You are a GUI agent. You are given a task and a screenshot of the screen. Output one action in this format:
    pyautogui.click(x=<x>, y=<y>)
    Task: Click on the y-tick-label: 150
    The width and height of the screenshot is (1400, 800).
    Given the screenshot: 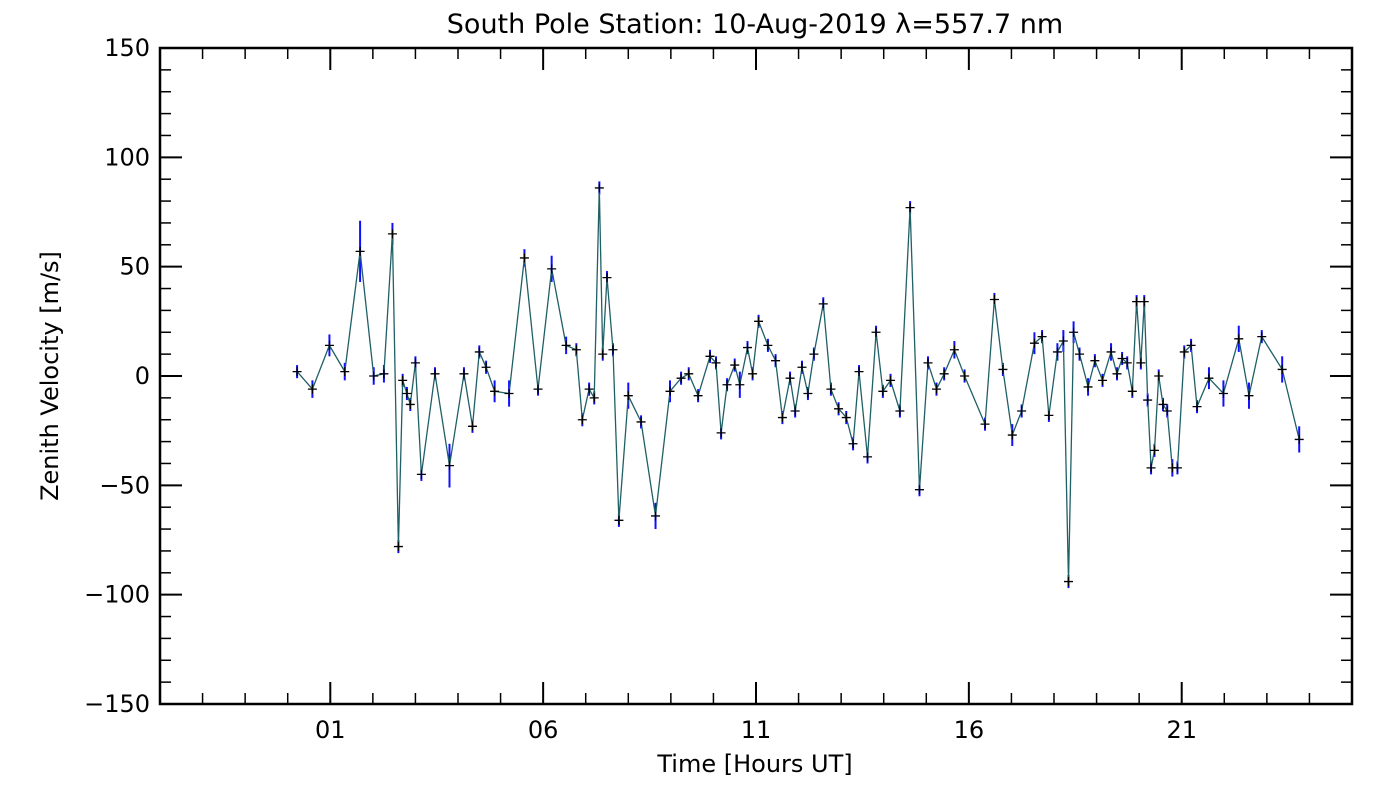 What is the action you would take?
    pyautogui.click(x=127, y=48)
    